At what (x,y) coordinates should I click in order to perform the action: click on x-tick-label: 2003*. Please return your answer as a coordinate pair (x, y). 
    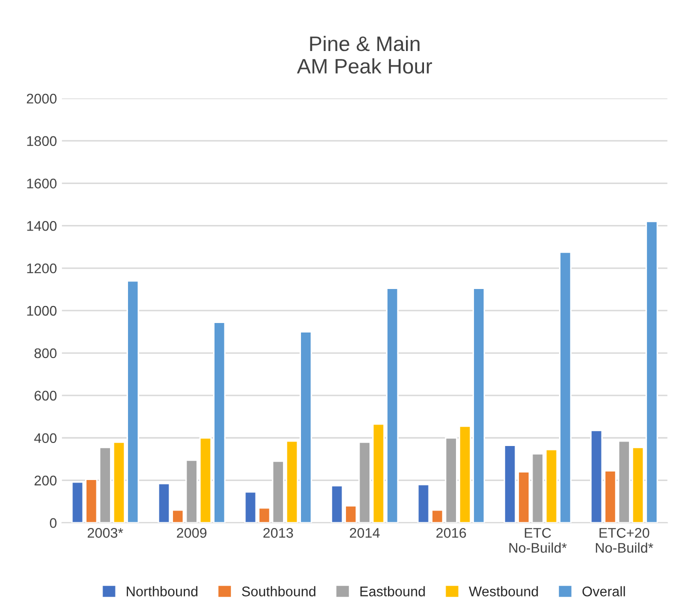
    Looking at the image, I should click on (106, 533).